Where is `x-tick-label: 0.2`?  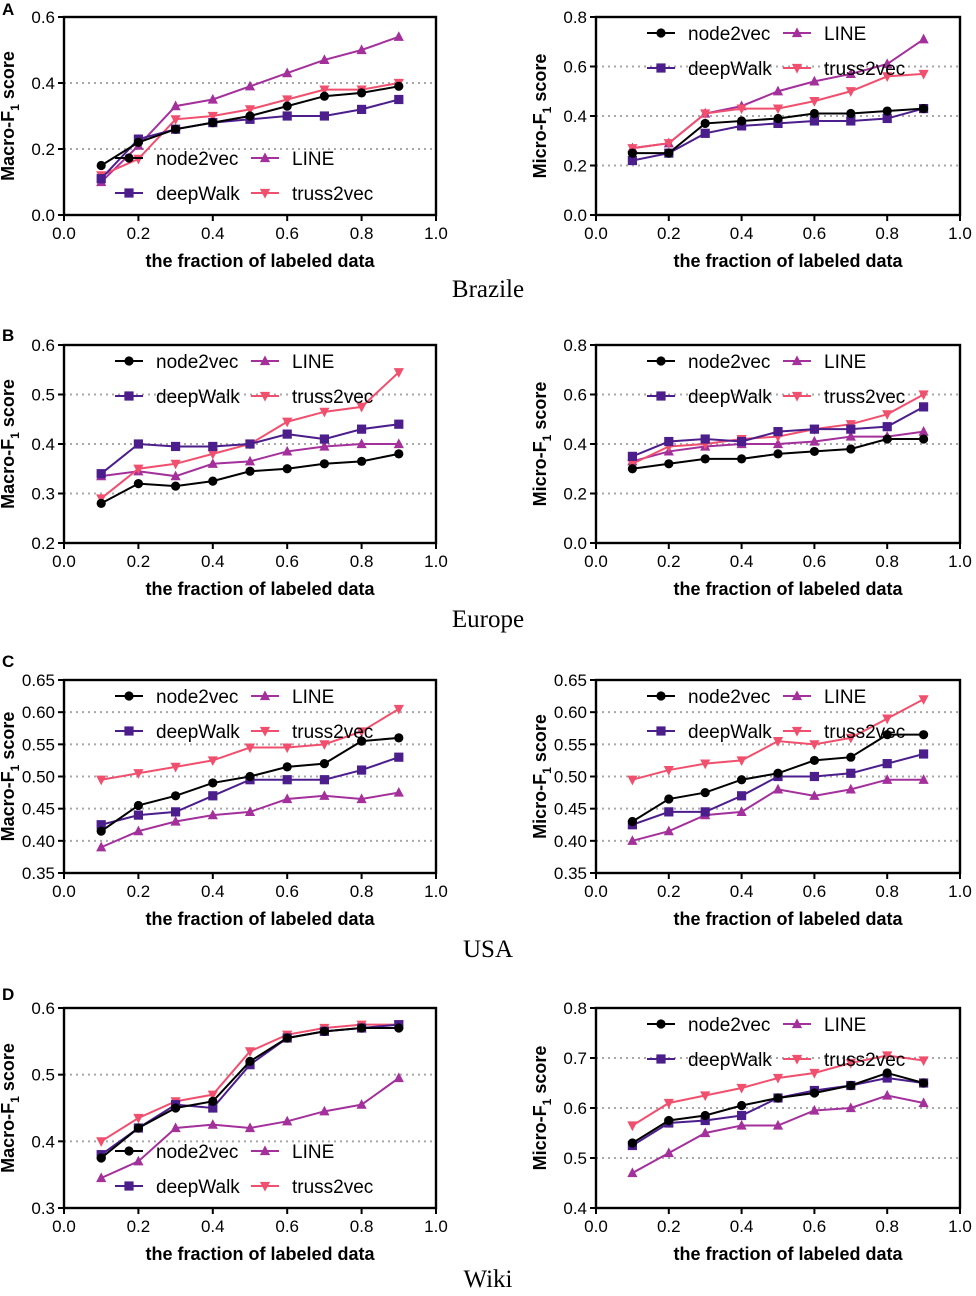 x-tick-label: 0.2 is located at coordinates (669, 233).